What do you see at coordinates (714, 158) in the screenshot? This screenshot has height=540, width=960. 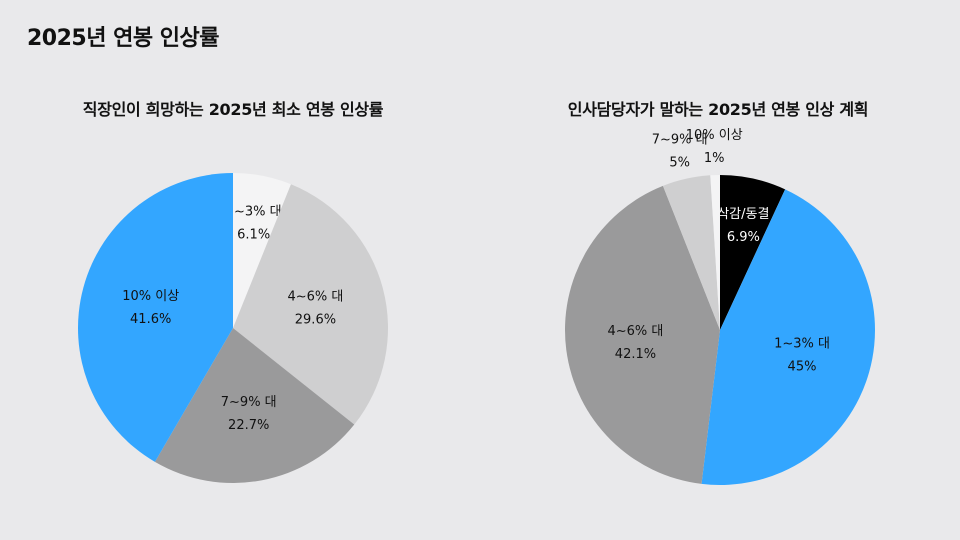 I see `right-pie-slice-value-4: 1%` at bounding box center [714, 158].